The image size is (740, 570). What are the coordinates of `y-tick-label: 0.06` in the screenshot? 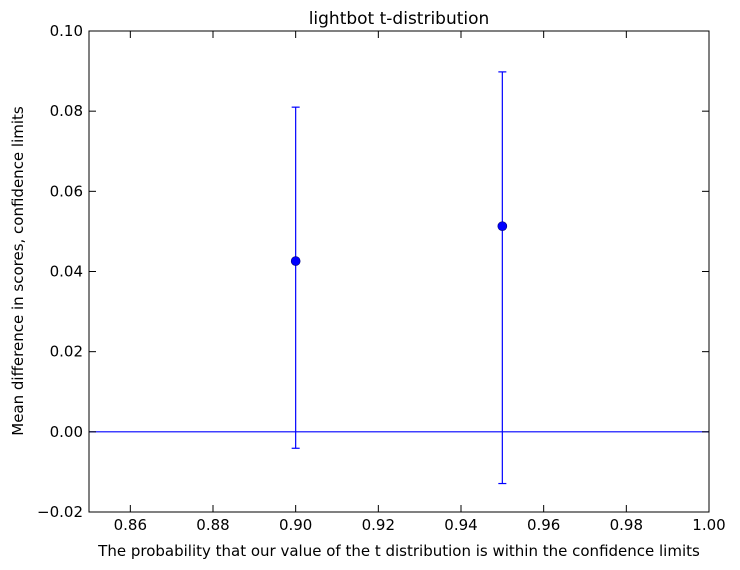 It's located at (66, 191).